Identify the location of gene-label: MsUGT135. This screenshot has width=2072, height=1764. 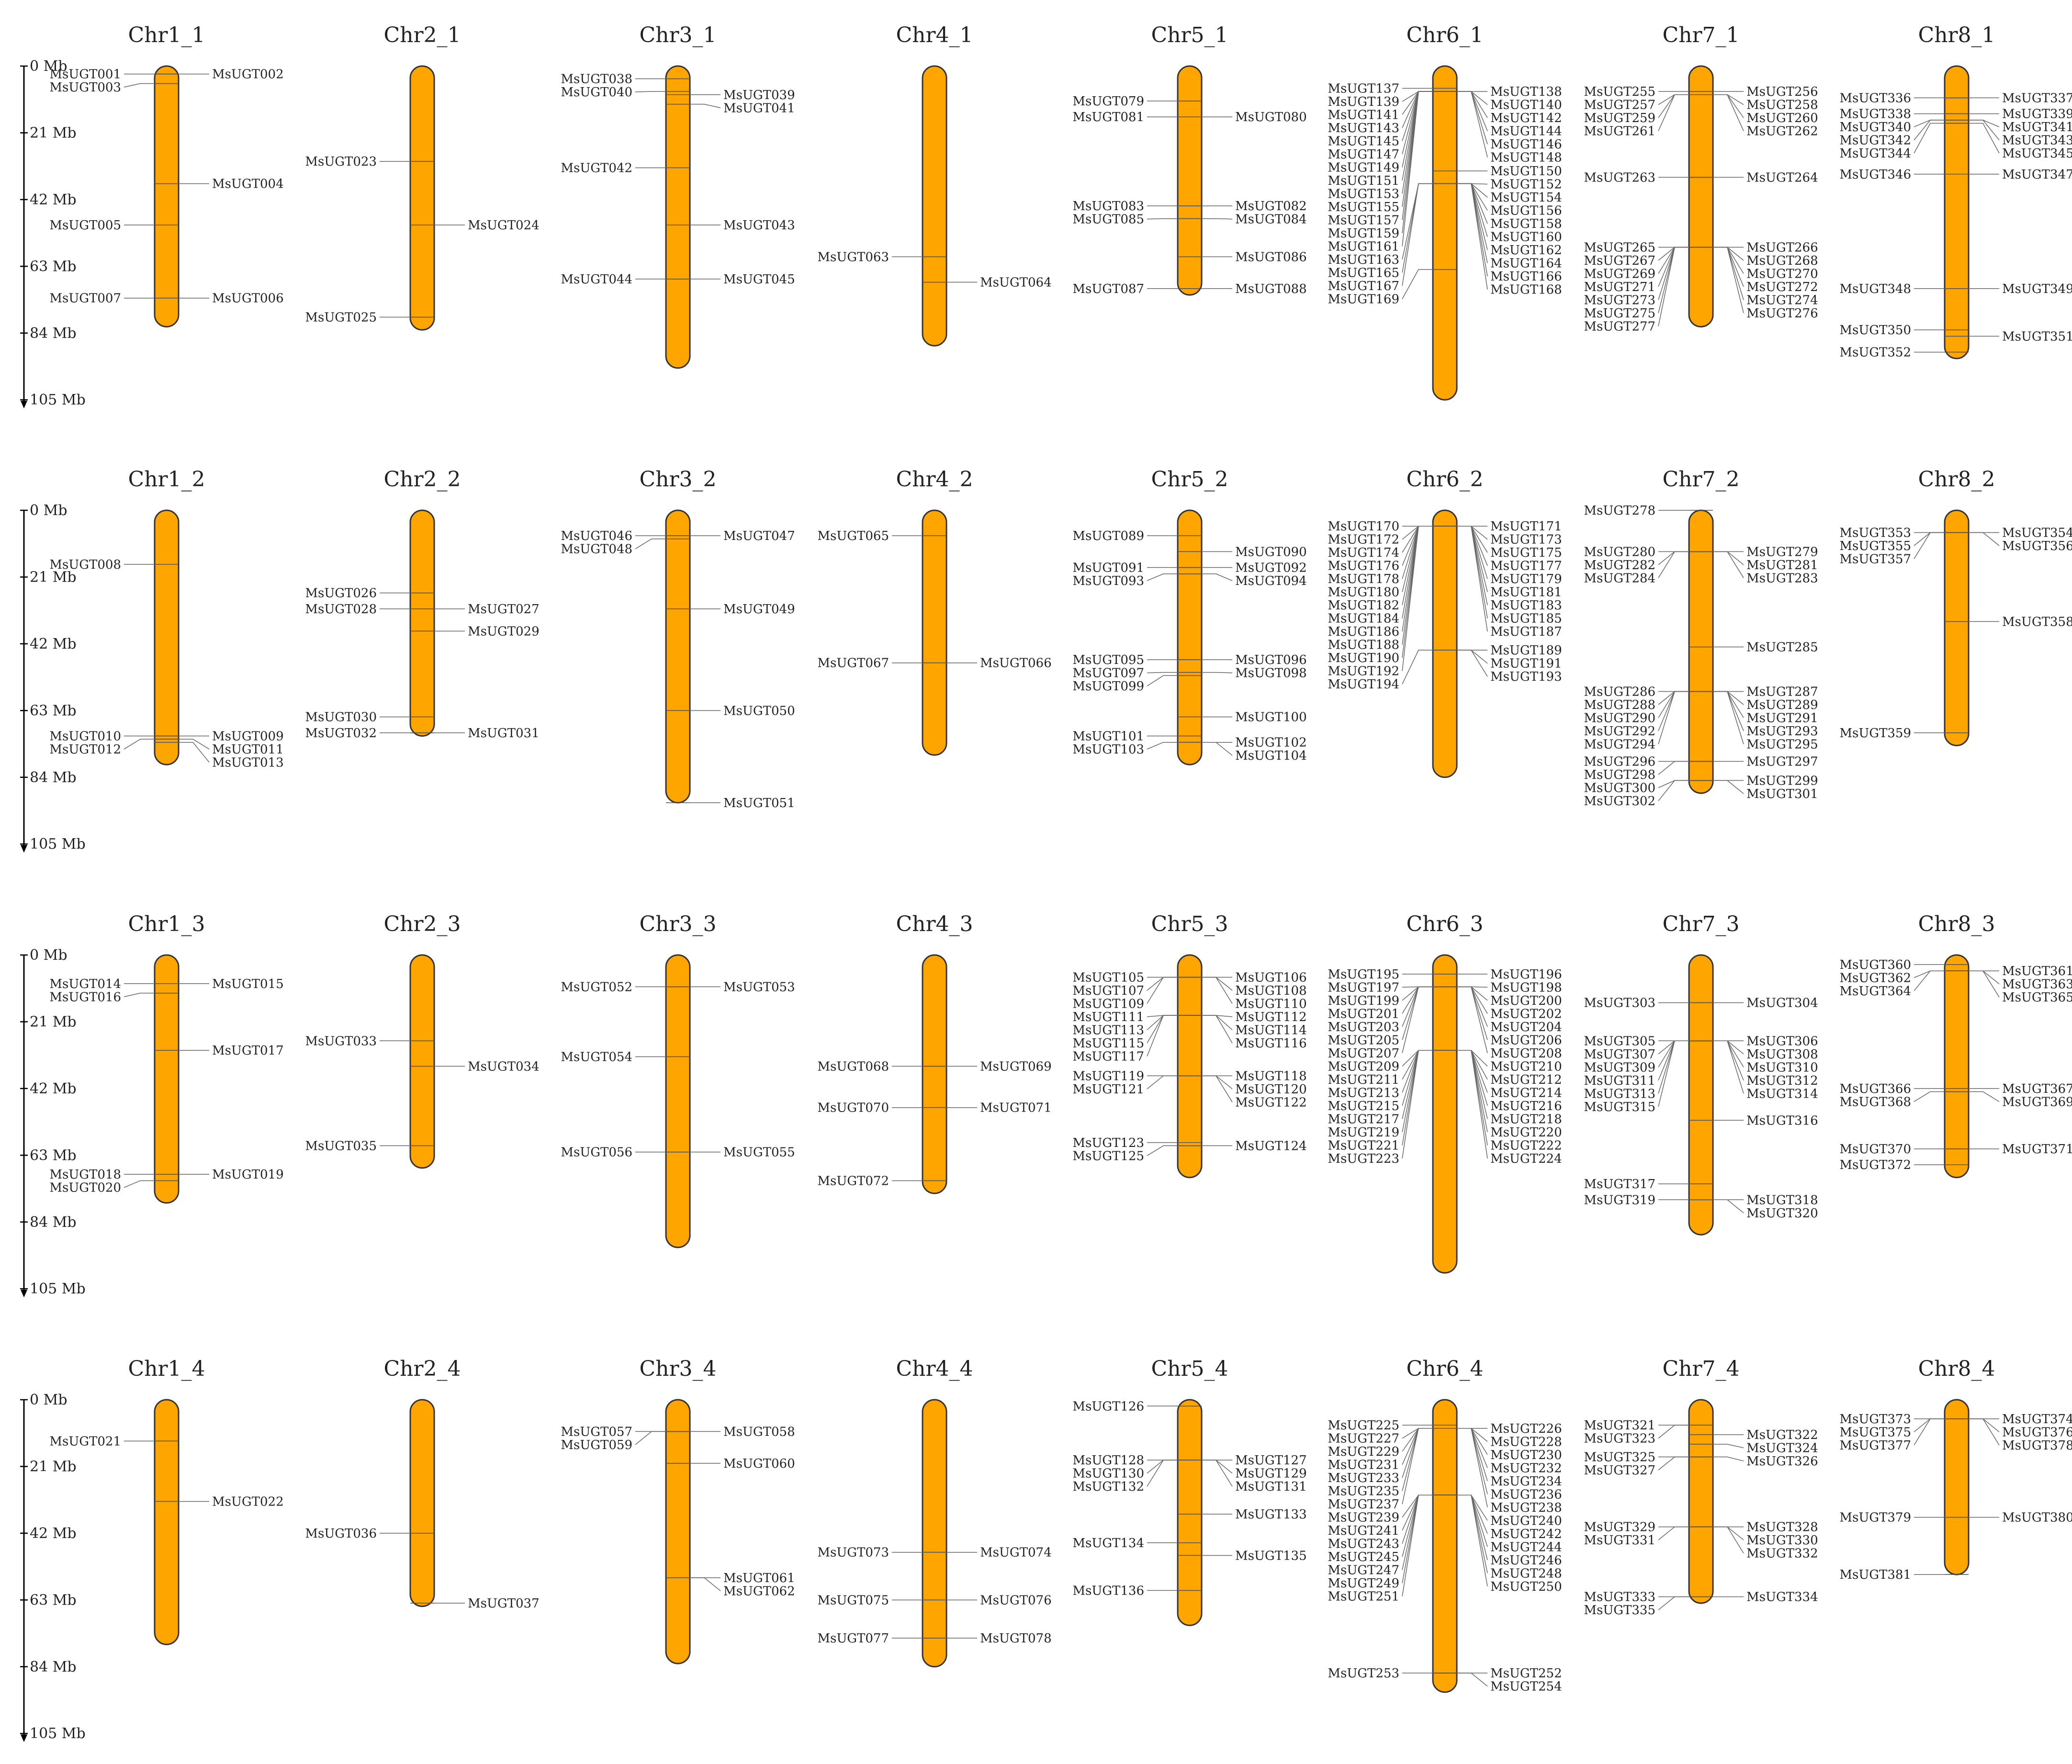
(1271, 1556).